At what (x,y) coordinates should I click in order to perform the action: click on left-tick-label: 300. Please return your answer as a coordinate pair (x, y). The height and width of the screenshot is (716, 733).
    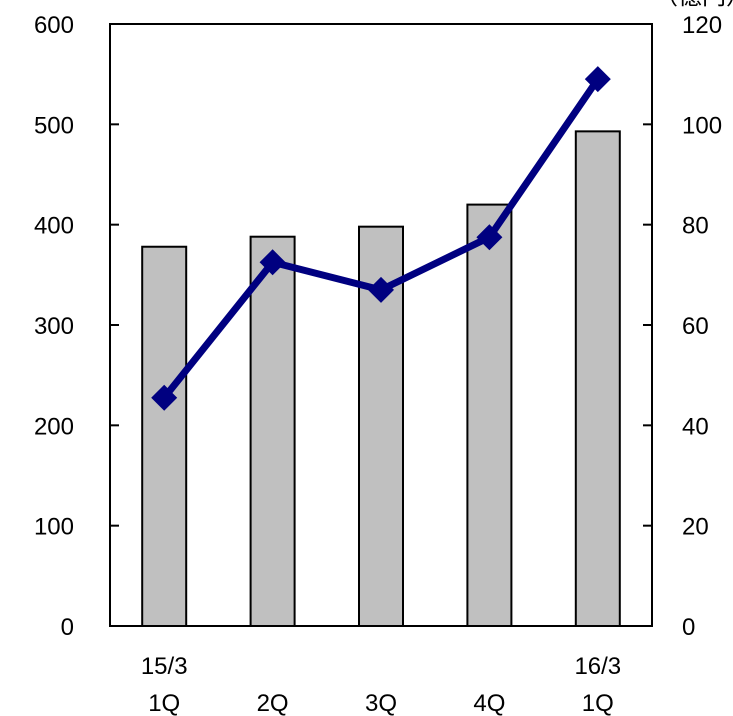
    Looking at the image, I should click on (54, 326).